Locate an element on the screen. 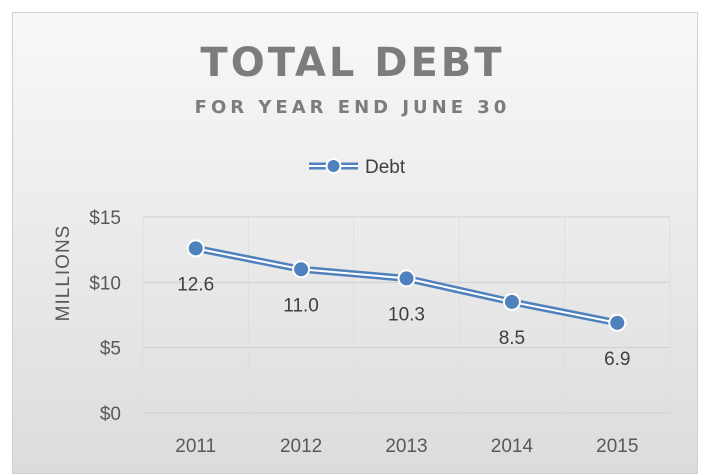 This screenshot has height=475, width=705. data-point-2012 is located at coordinates (301, 269).